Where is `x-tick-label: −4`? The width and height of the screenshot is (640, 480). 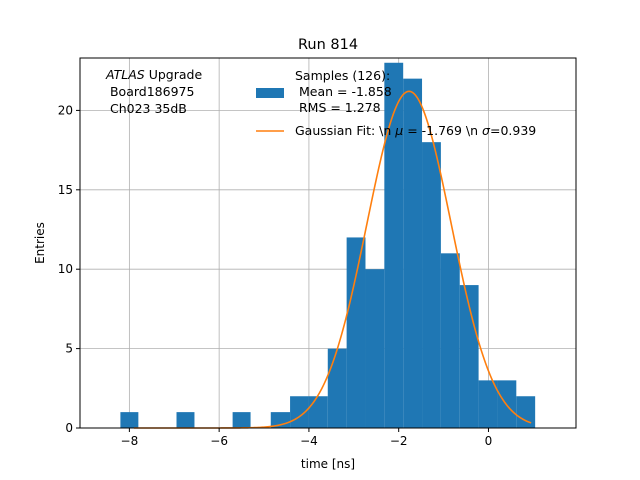
x-tick-label: −4 is located at coordinates (309, 441).